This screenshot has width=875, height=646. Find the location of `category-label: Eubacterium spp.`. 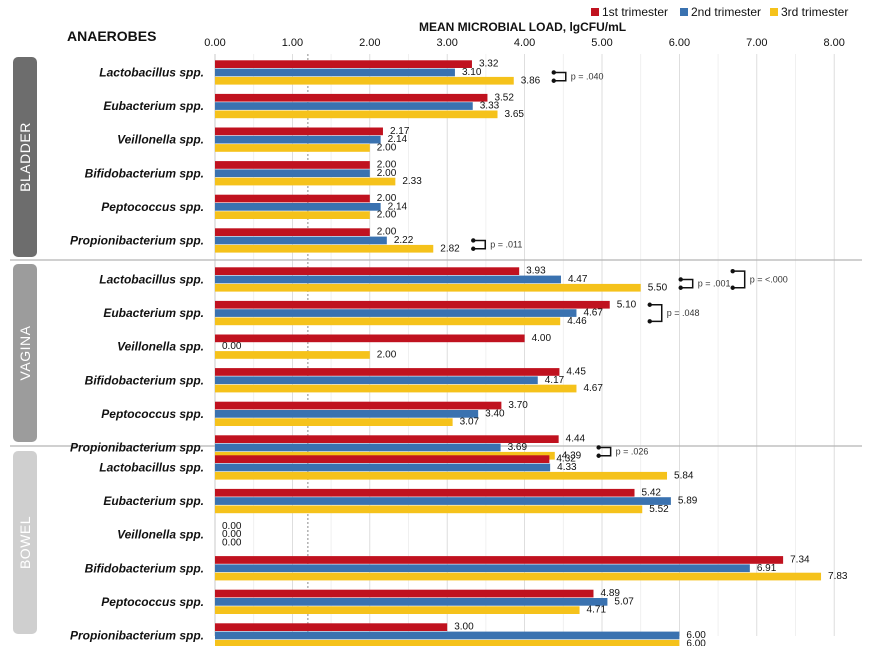

category-label: Eubacterium spp. is located at coordinates (153, 313).